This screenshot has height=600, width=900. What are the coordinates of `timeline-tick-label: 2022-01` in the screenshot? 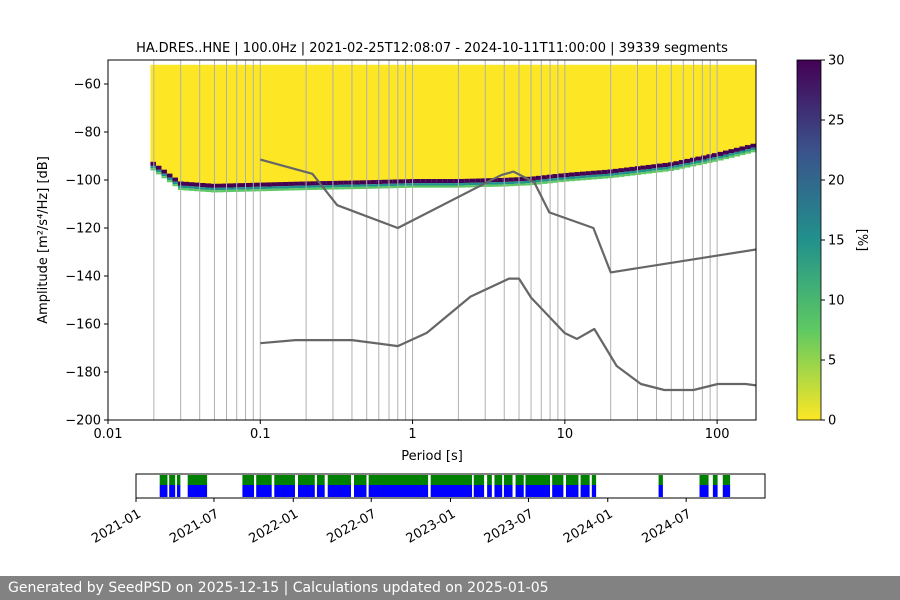 It's located at (274, 527).